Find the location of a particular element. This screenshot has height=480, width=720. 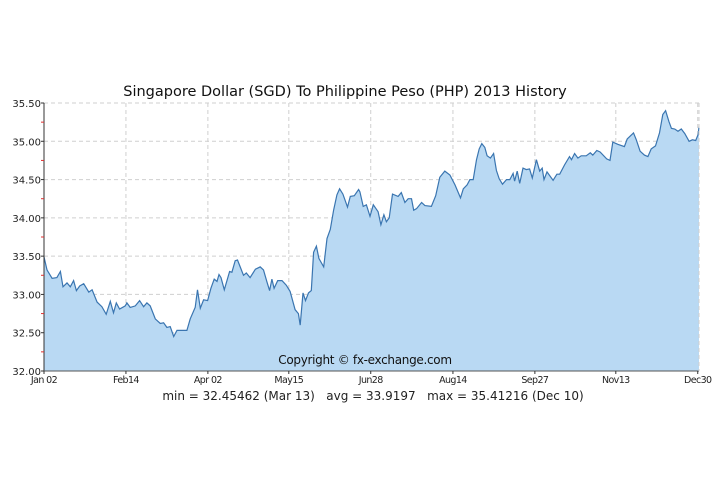

y-tick-label: 32.50 is located at coordinates (26, 334).